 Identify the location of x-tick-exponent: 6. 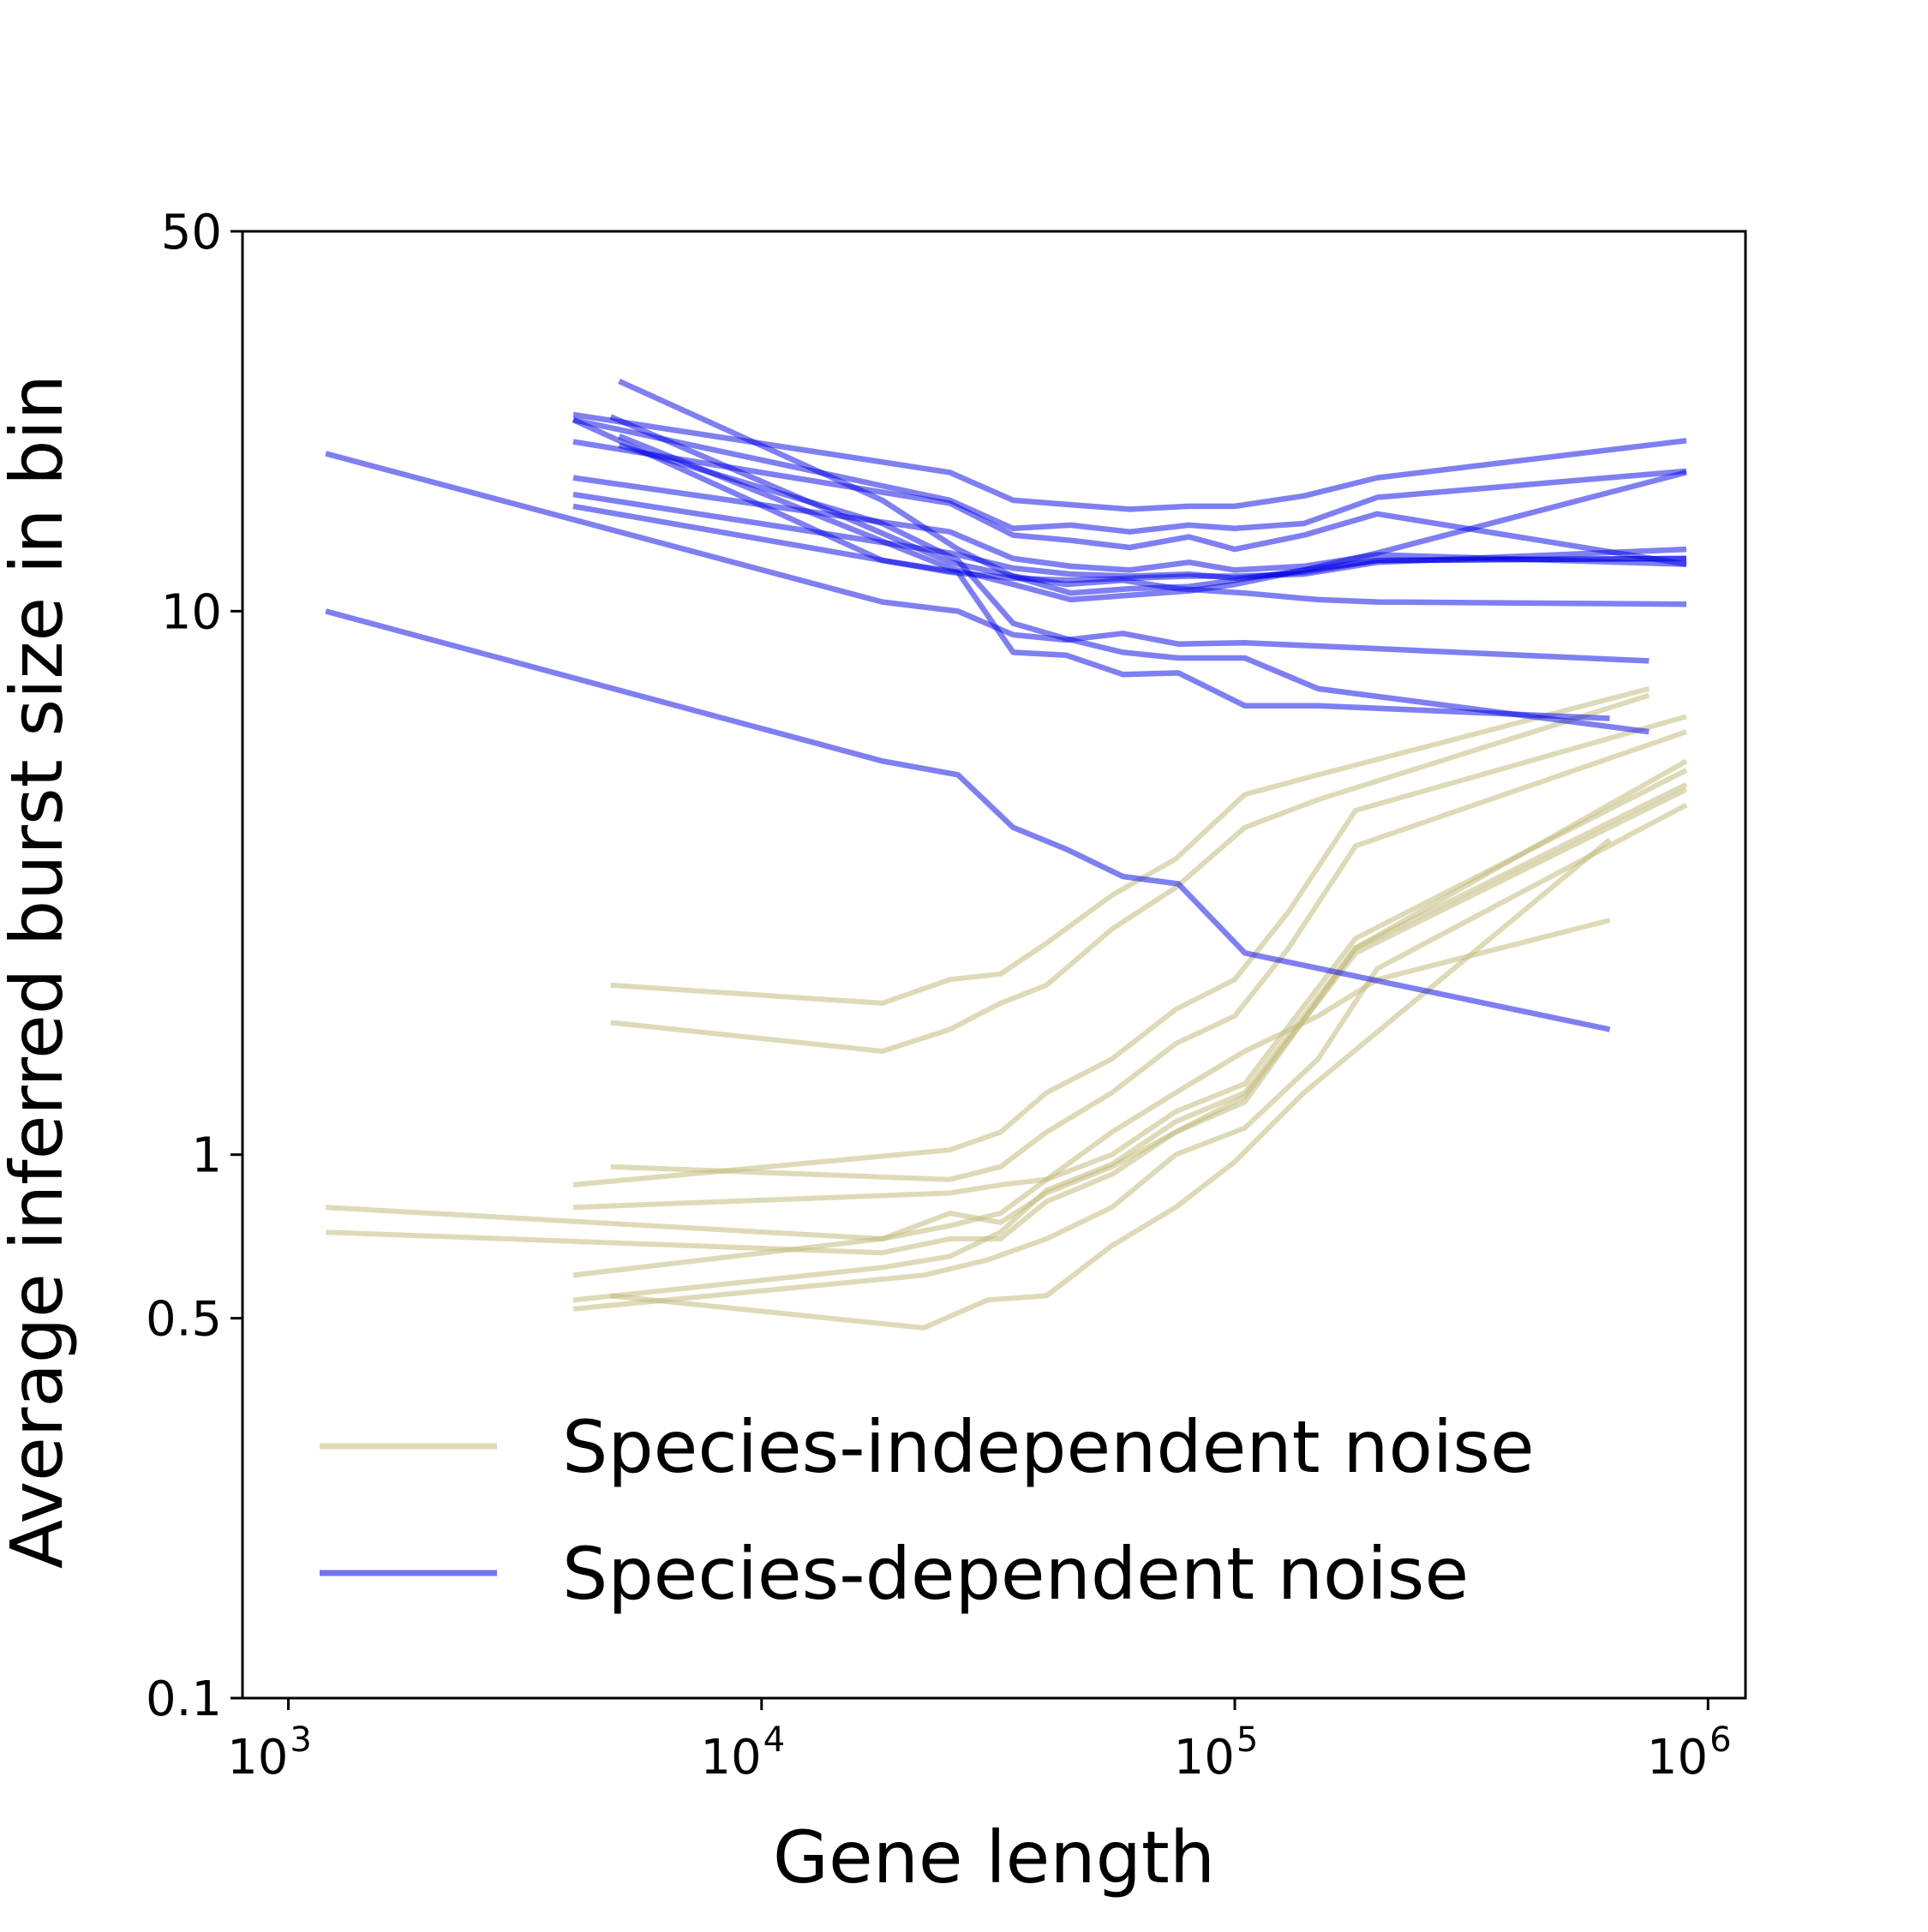
(1720, 1740).